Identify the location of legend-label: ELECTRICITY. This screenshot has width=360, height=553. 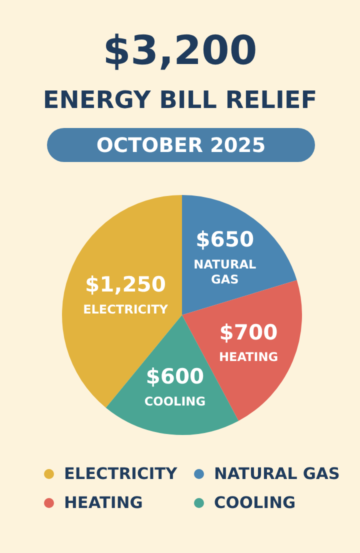
(121, 473).